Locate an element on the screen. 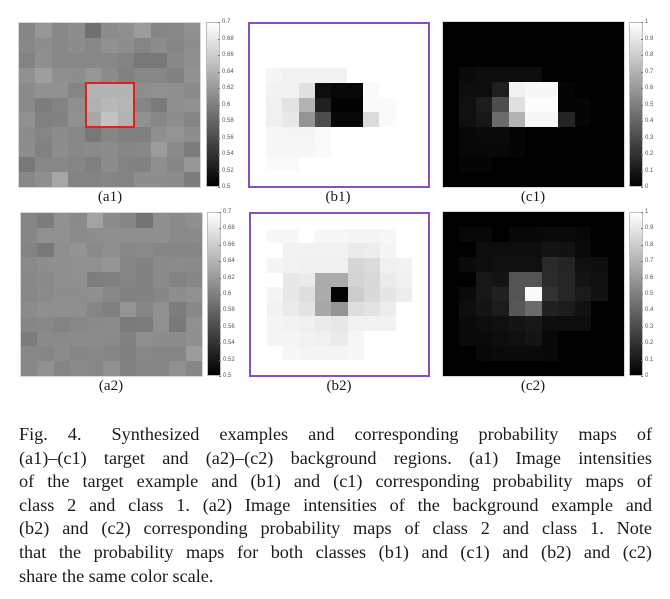 The height and width of the screenshot is (599, 670). colorbar-tick-label: 0.3 is located at coordinates (649, 137).